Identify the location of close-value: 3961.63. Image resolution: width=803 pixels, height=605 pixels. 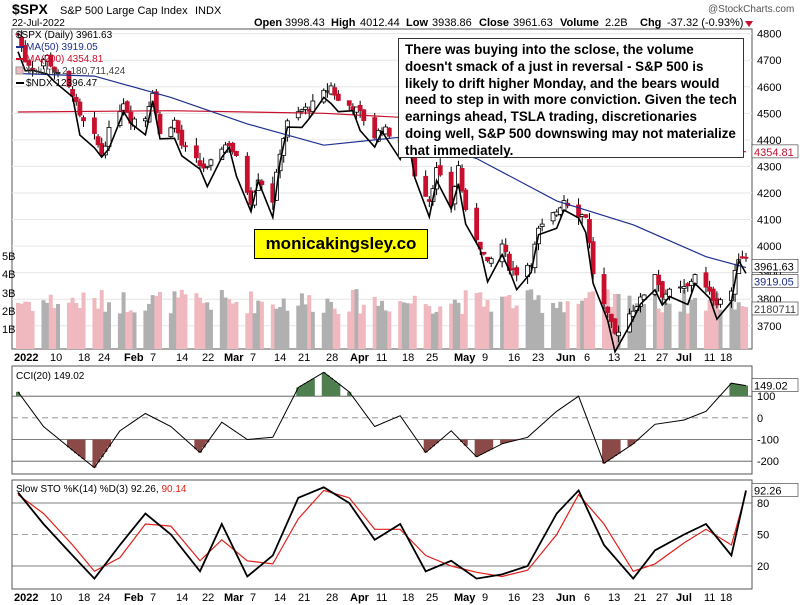
(533, 23).